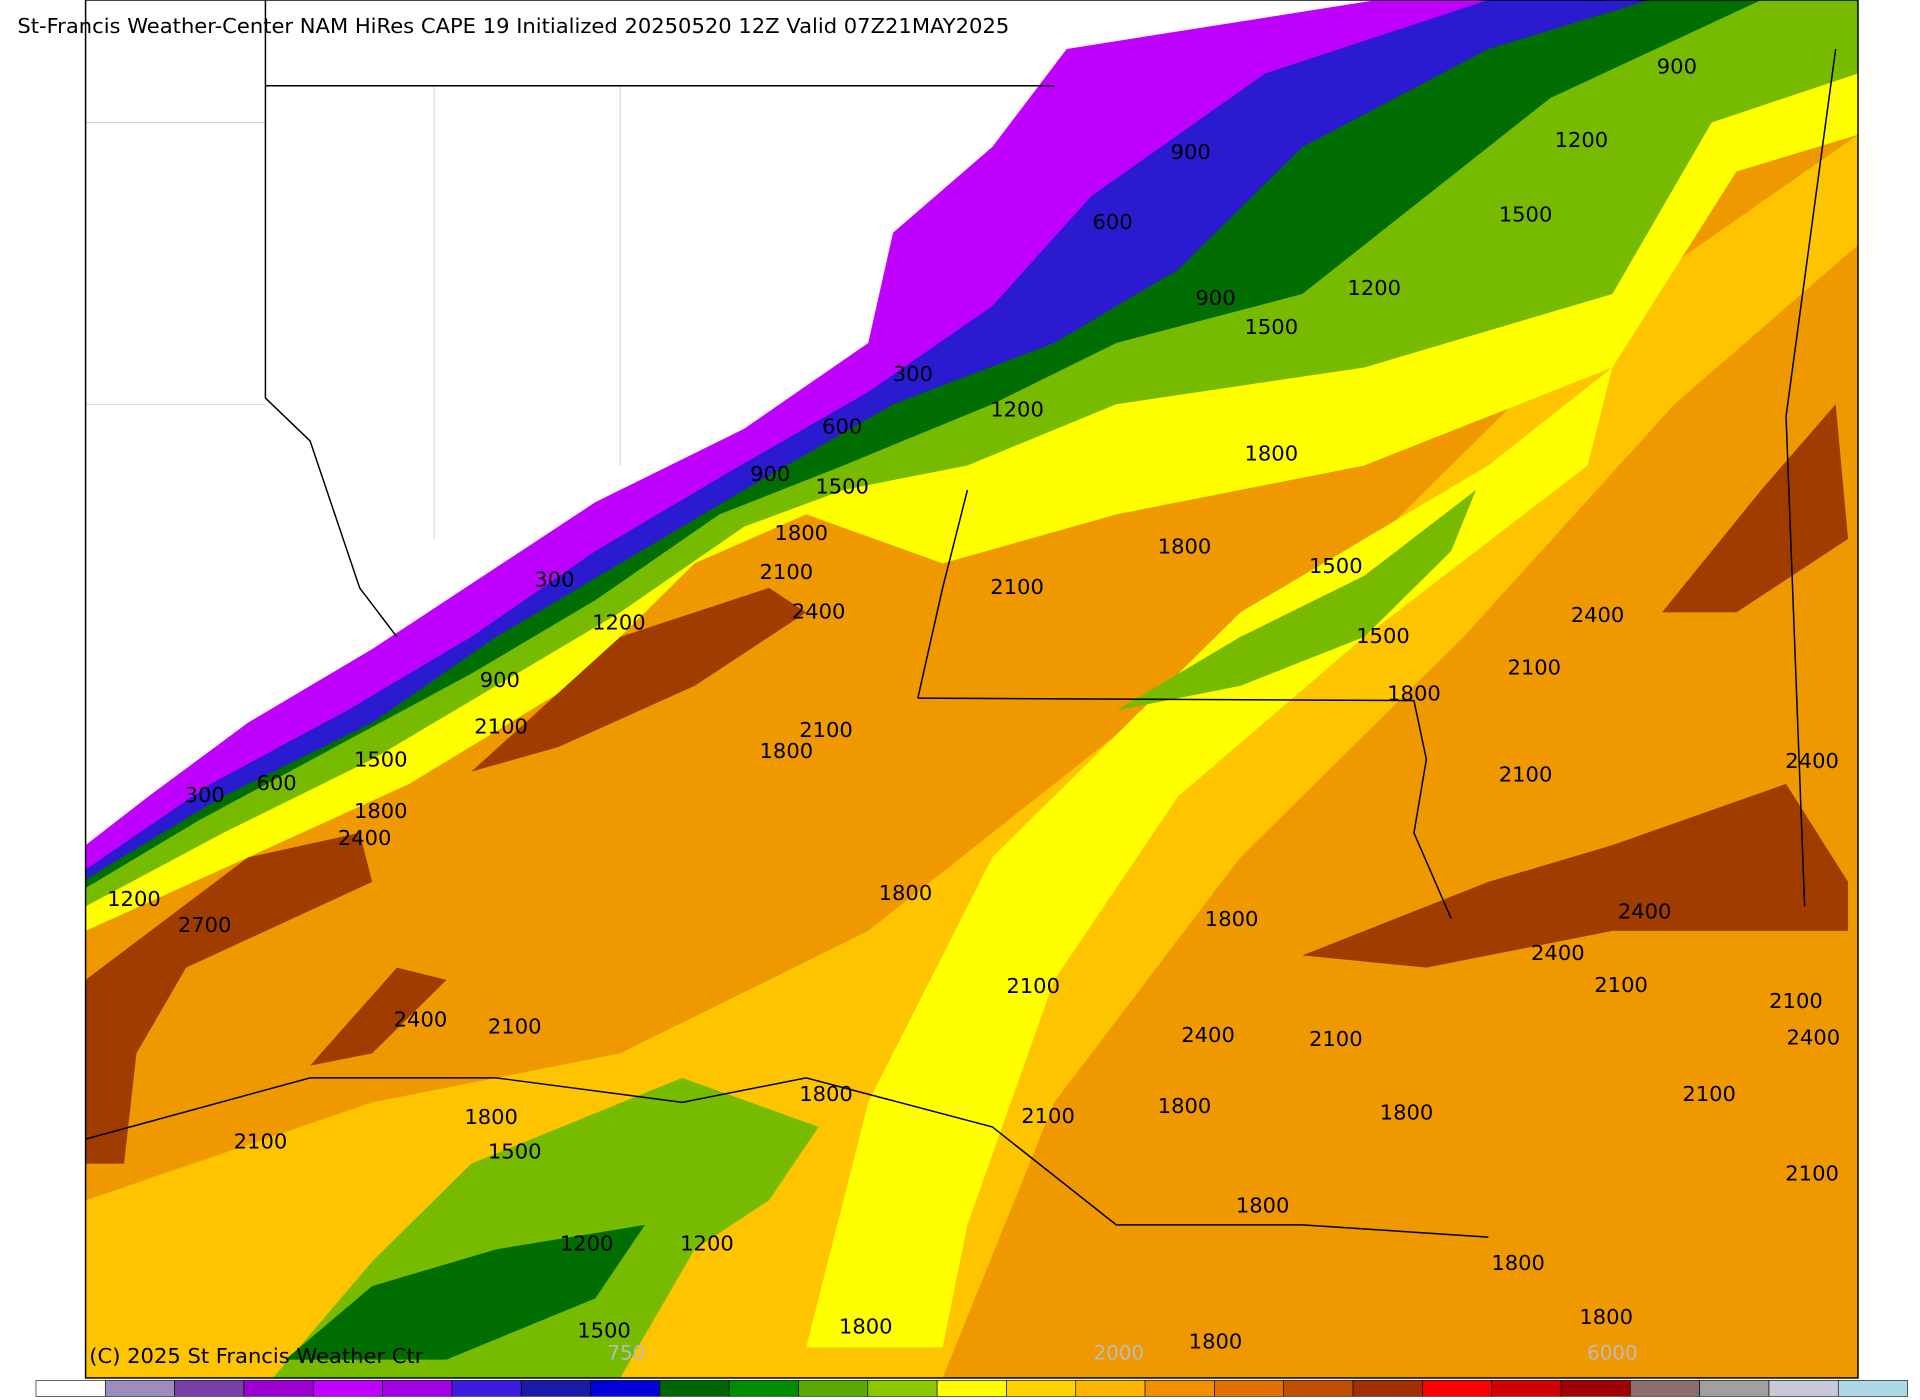  I want to click on colorbar-label: 2000, so click(1119, 1353).